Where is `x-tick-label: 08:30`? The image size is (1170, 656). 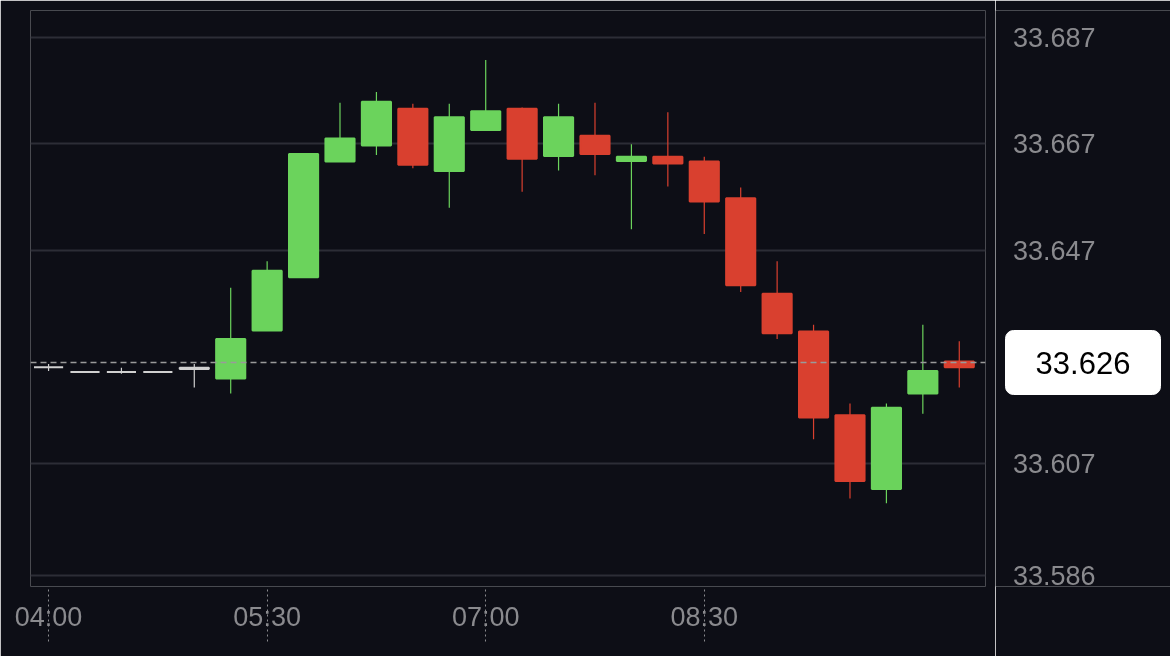
x-tick-label: 08:30 is located at coordinates (704, 616).